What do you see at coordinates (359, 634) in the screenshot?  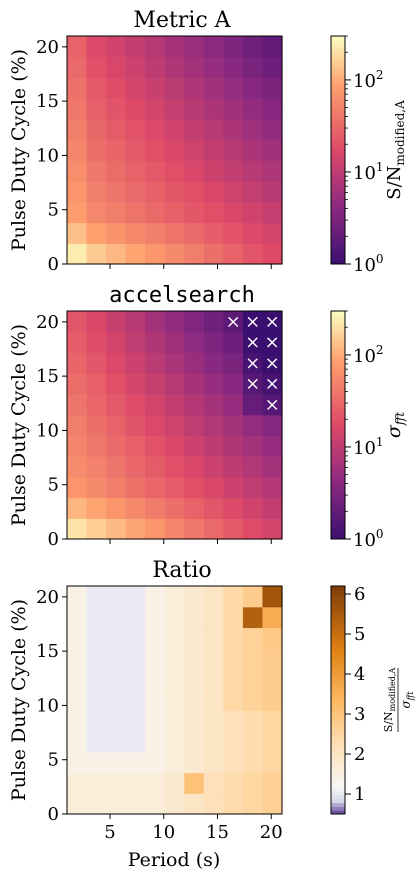 I see `colorbar-tick-label: 5` at bounding box center [359, 634].